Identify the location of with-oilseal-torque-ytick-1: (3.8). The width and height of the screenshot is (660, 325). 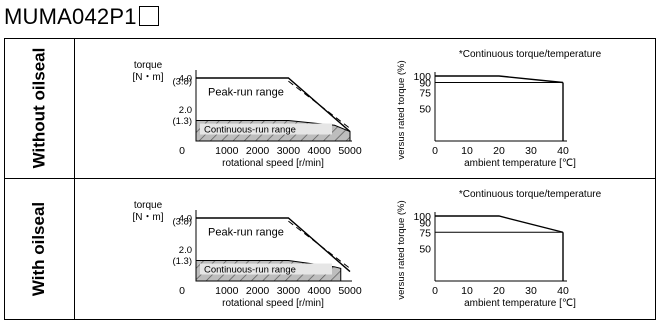
(182, 222).